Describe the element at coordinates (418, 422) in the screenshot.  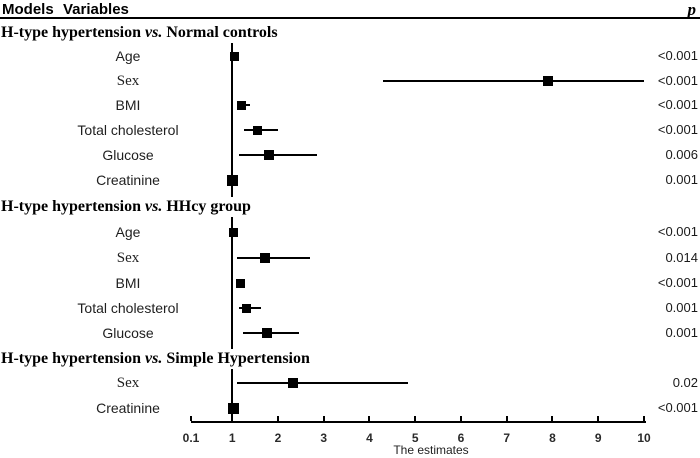
I see `x-axis-line` at that location.